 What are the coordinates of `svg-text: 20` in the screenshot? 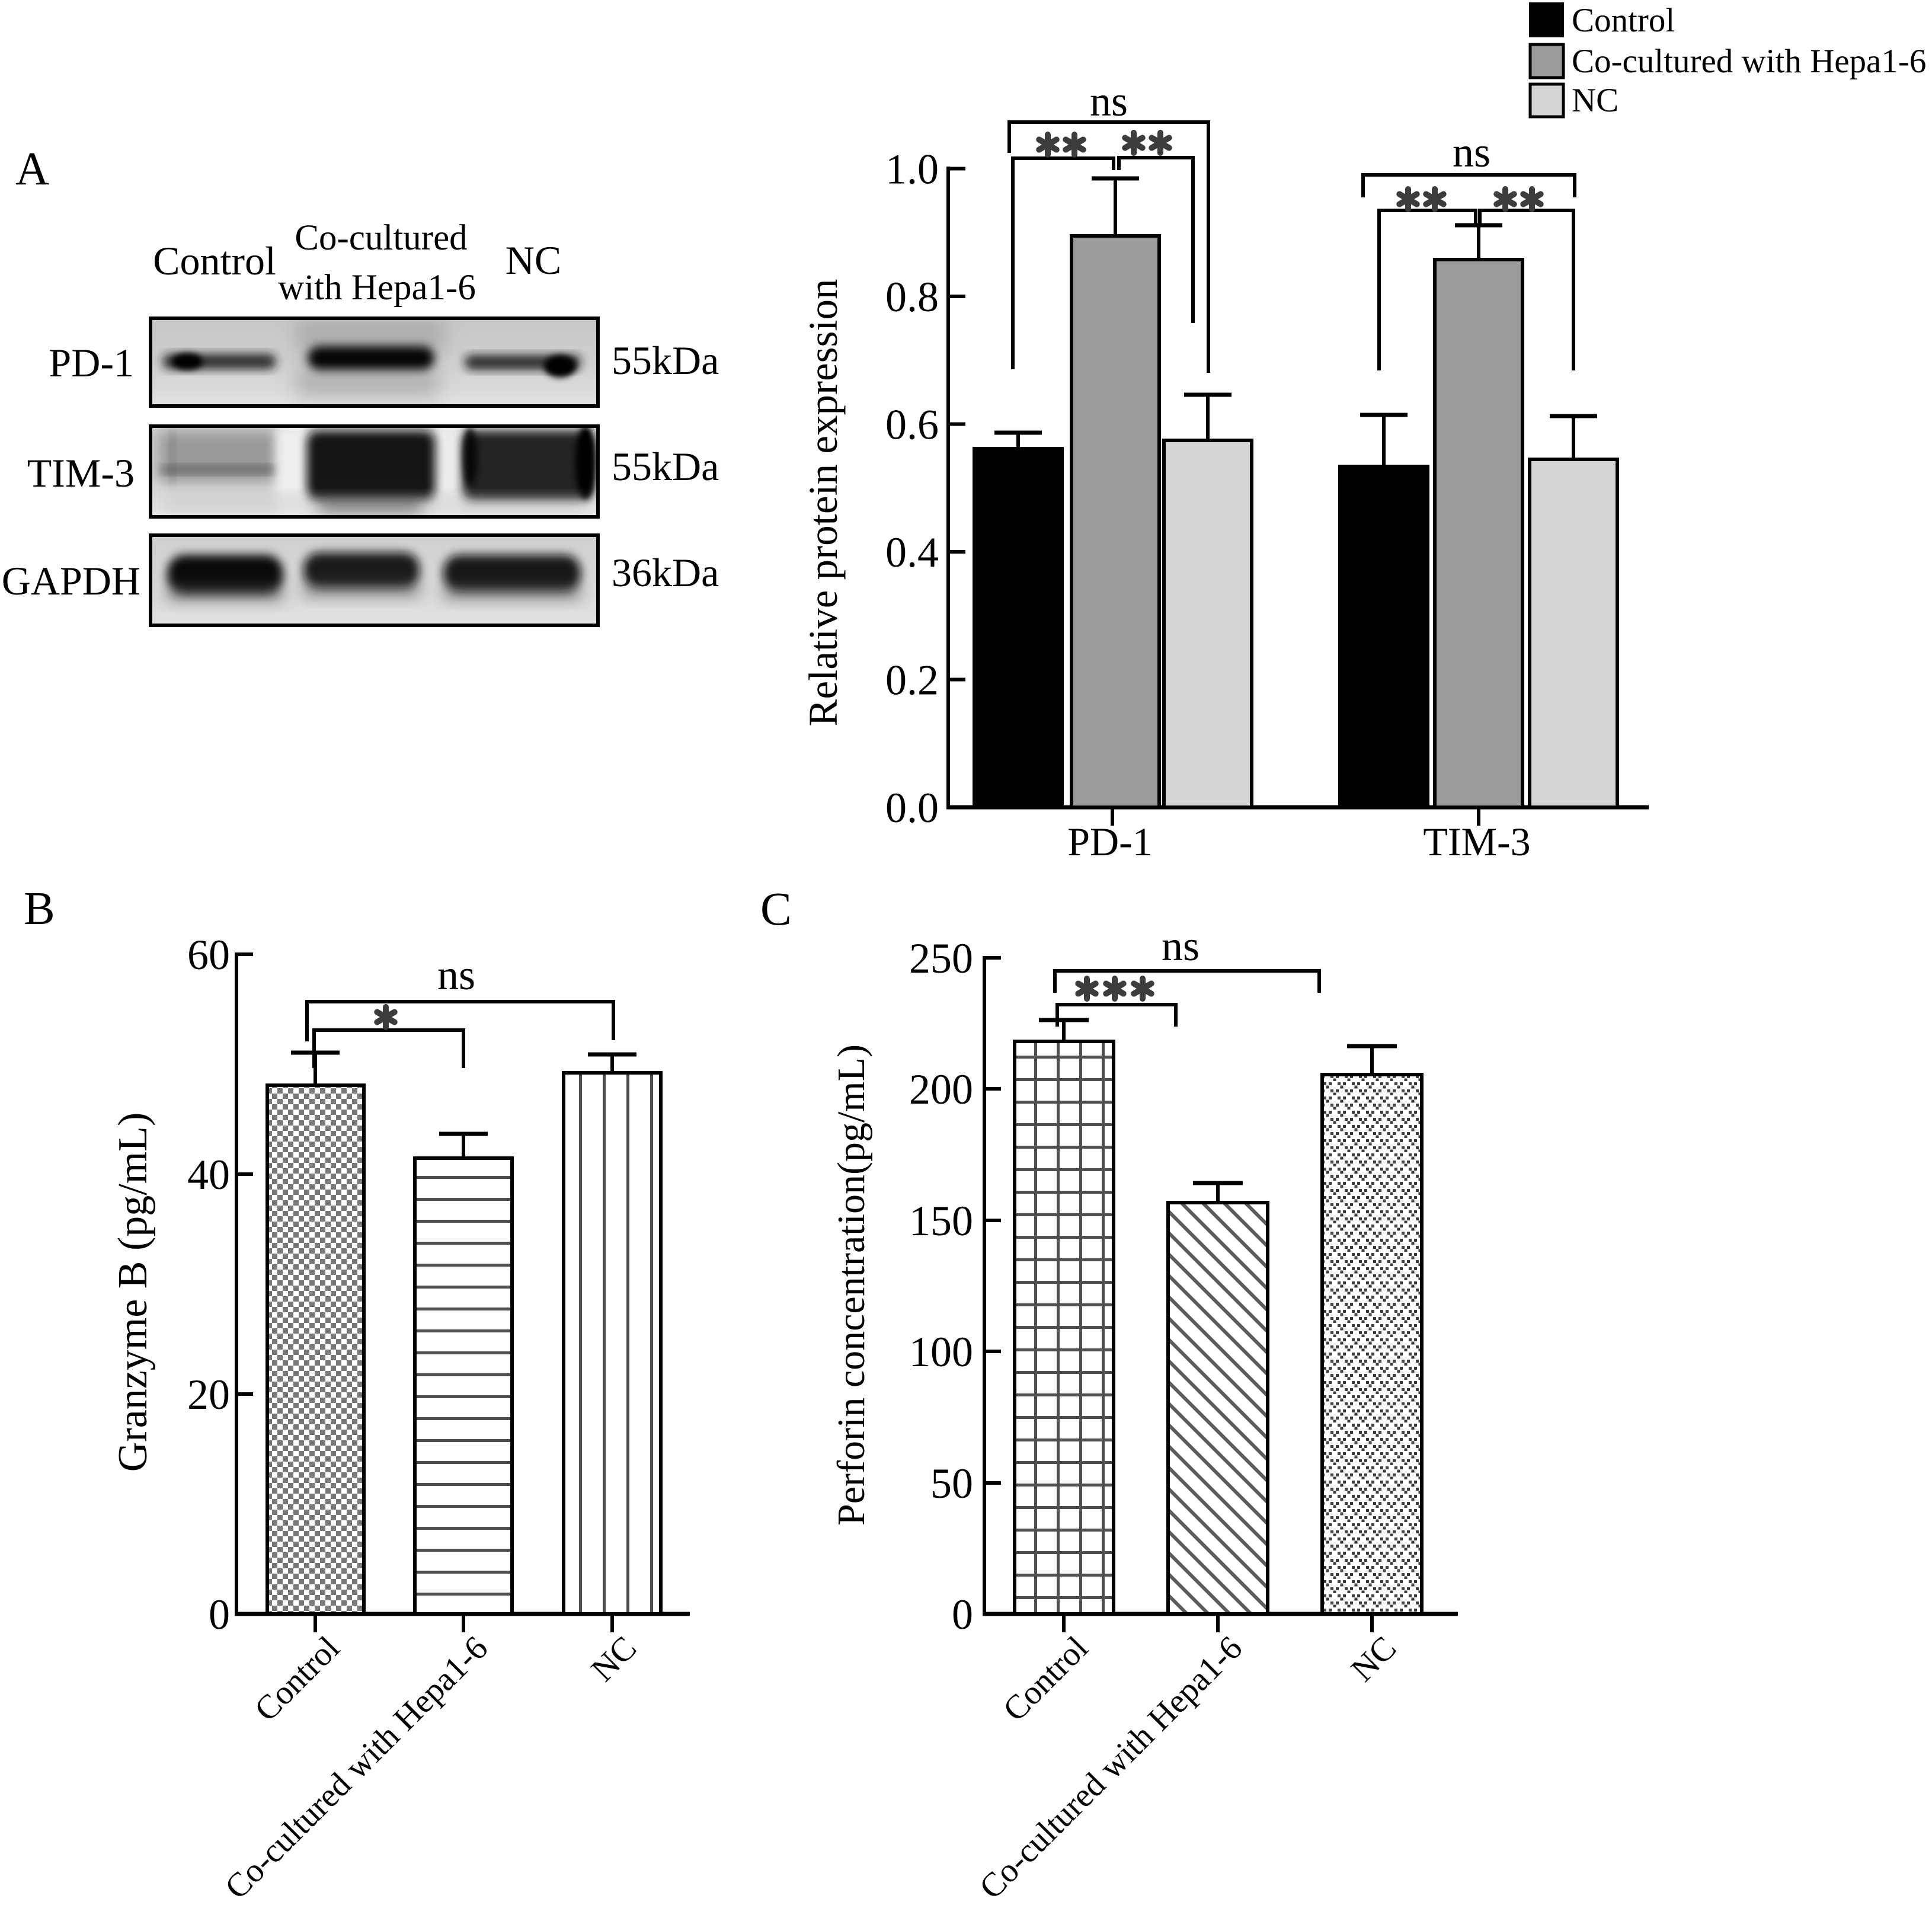 It's located at (209, 1395).